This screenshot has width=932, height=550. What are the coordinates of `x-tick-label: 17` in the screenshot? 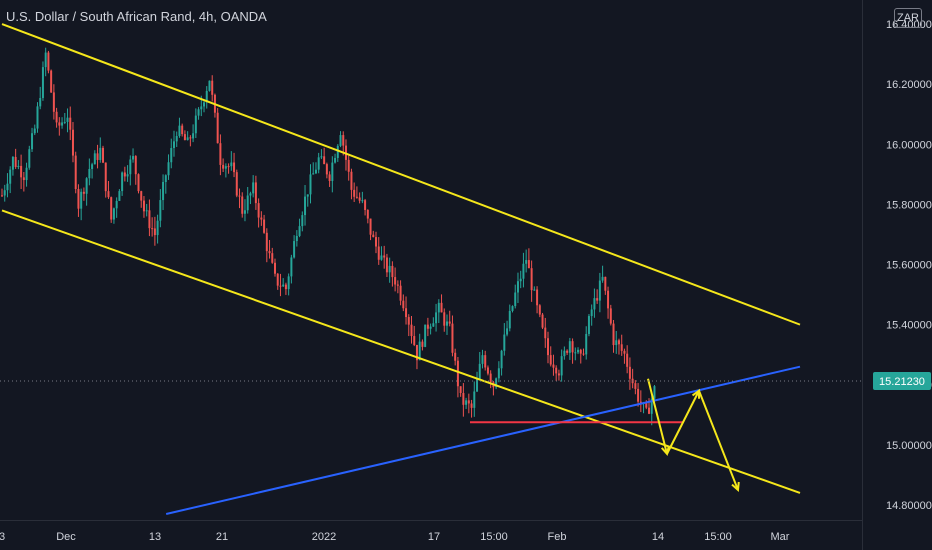 It's located at (434, 537).